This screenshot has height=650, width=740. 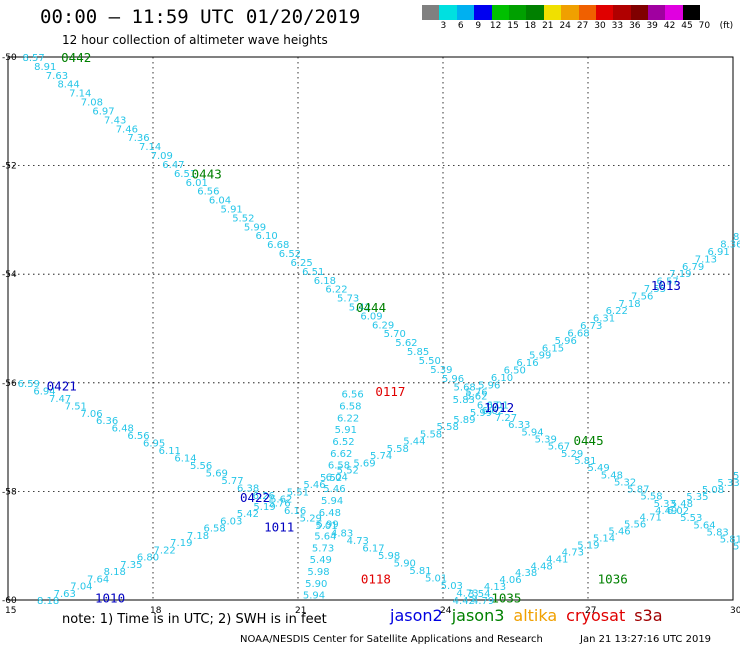 What do you see at coordinates (103, 111) in the screenshot?
I see `wave-height-value: 6.97` at bounding box center [103, 111].